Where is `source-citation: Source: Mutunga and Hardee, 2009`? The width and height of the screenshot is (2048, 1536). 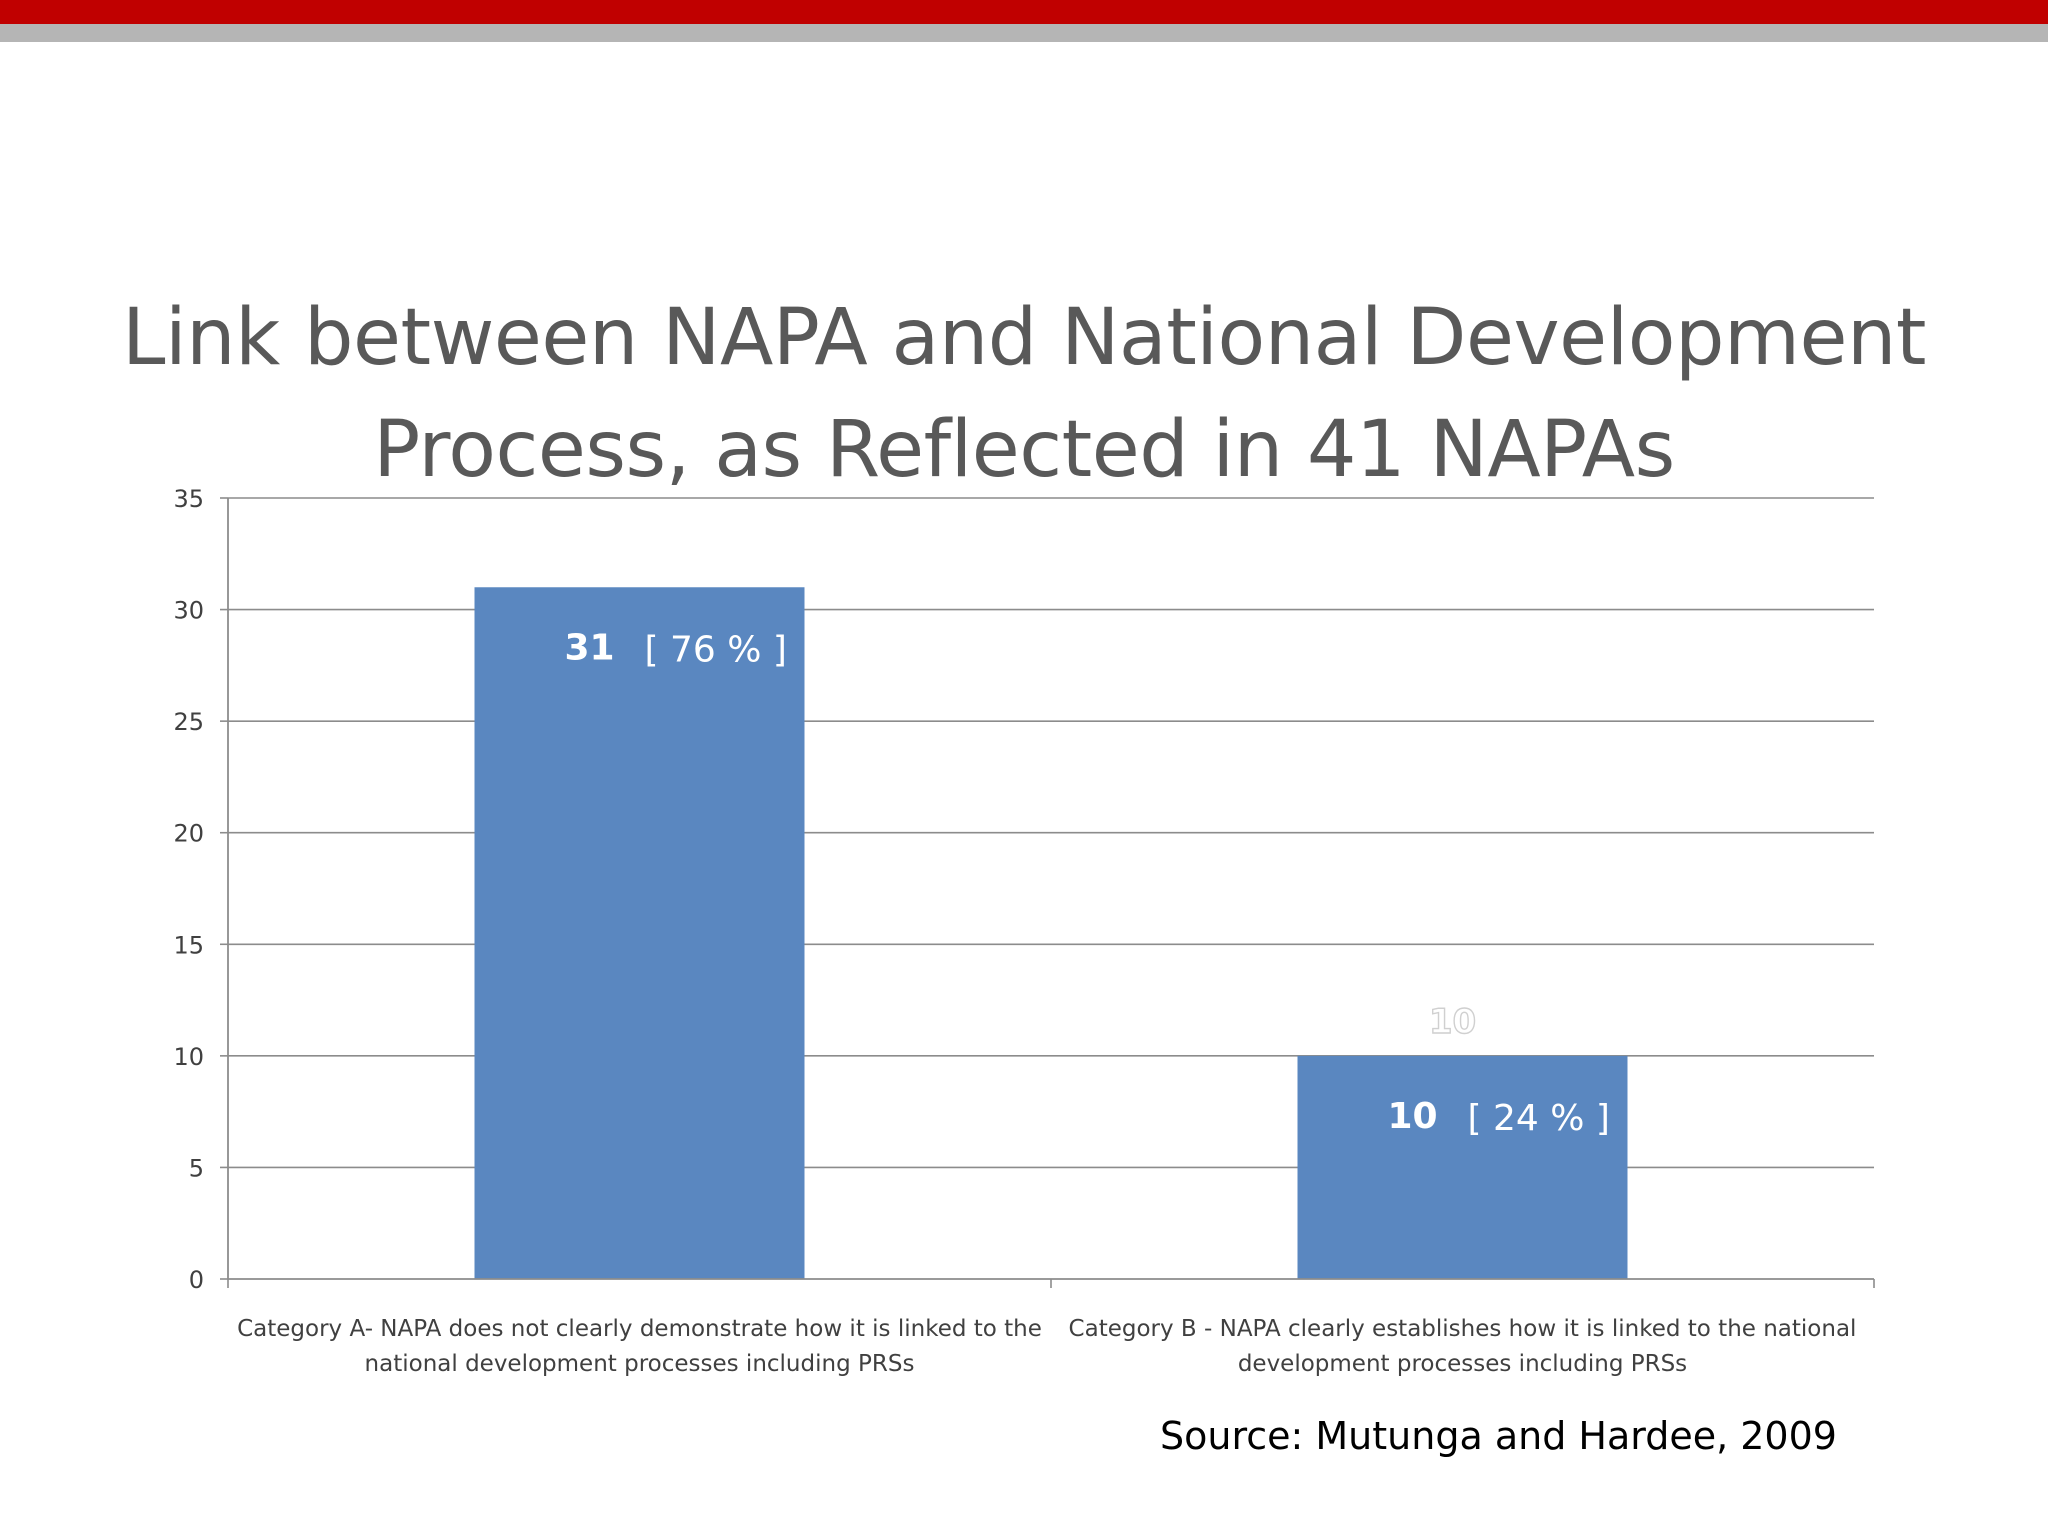
source-citation: Source: Mutunga and Hardee, 2009 is located at coordinates (1498, 1436).